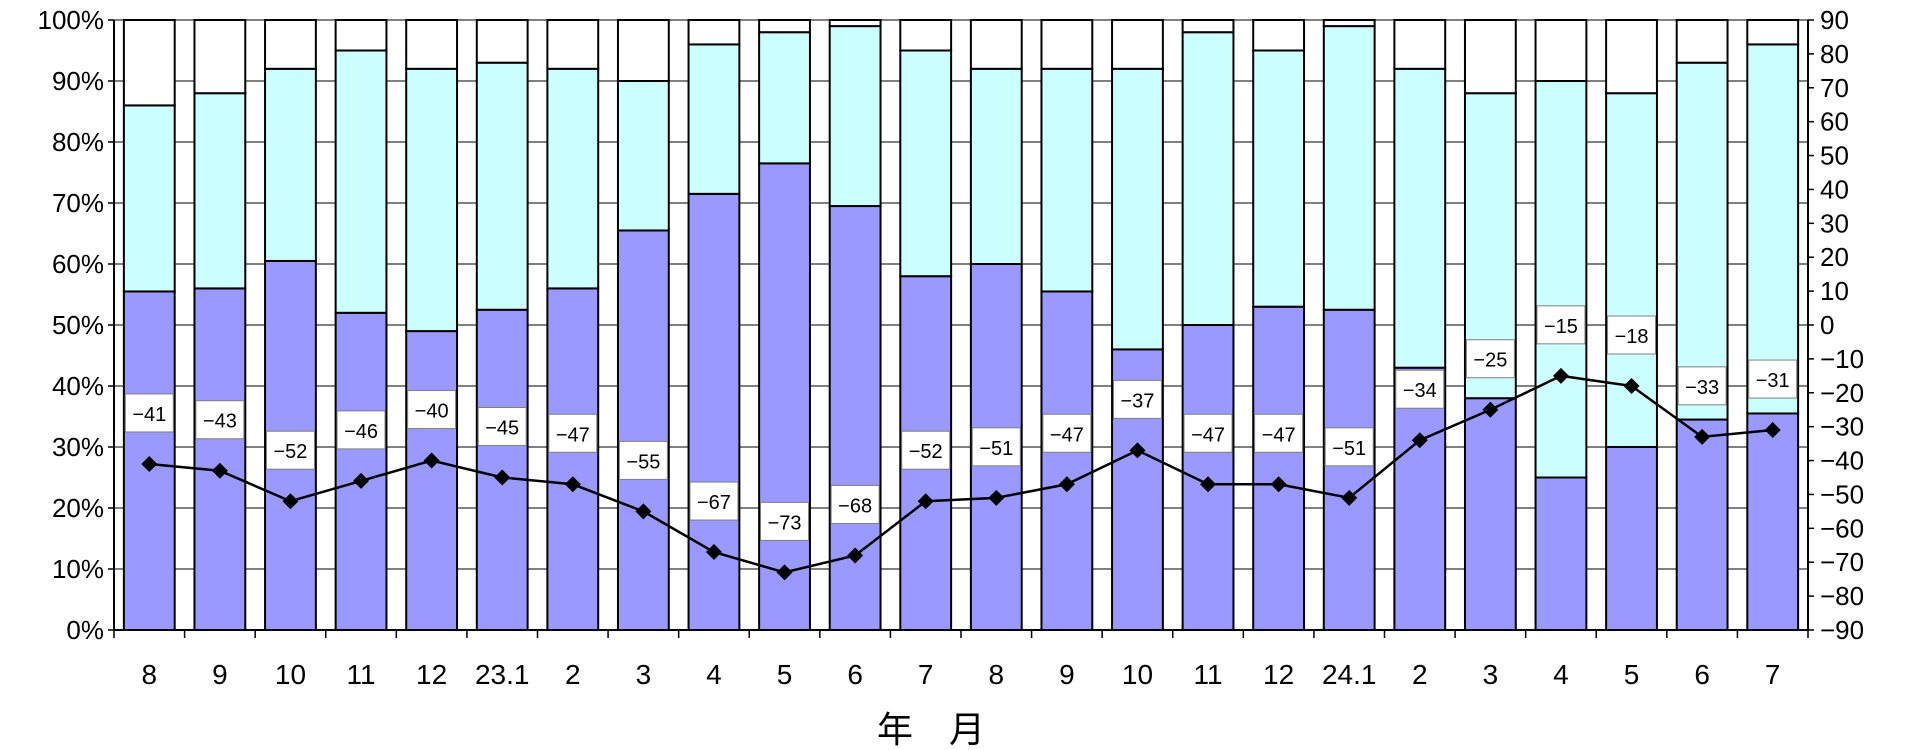  I want to click on x-tick-label: 24.1, so click(1349, 674).